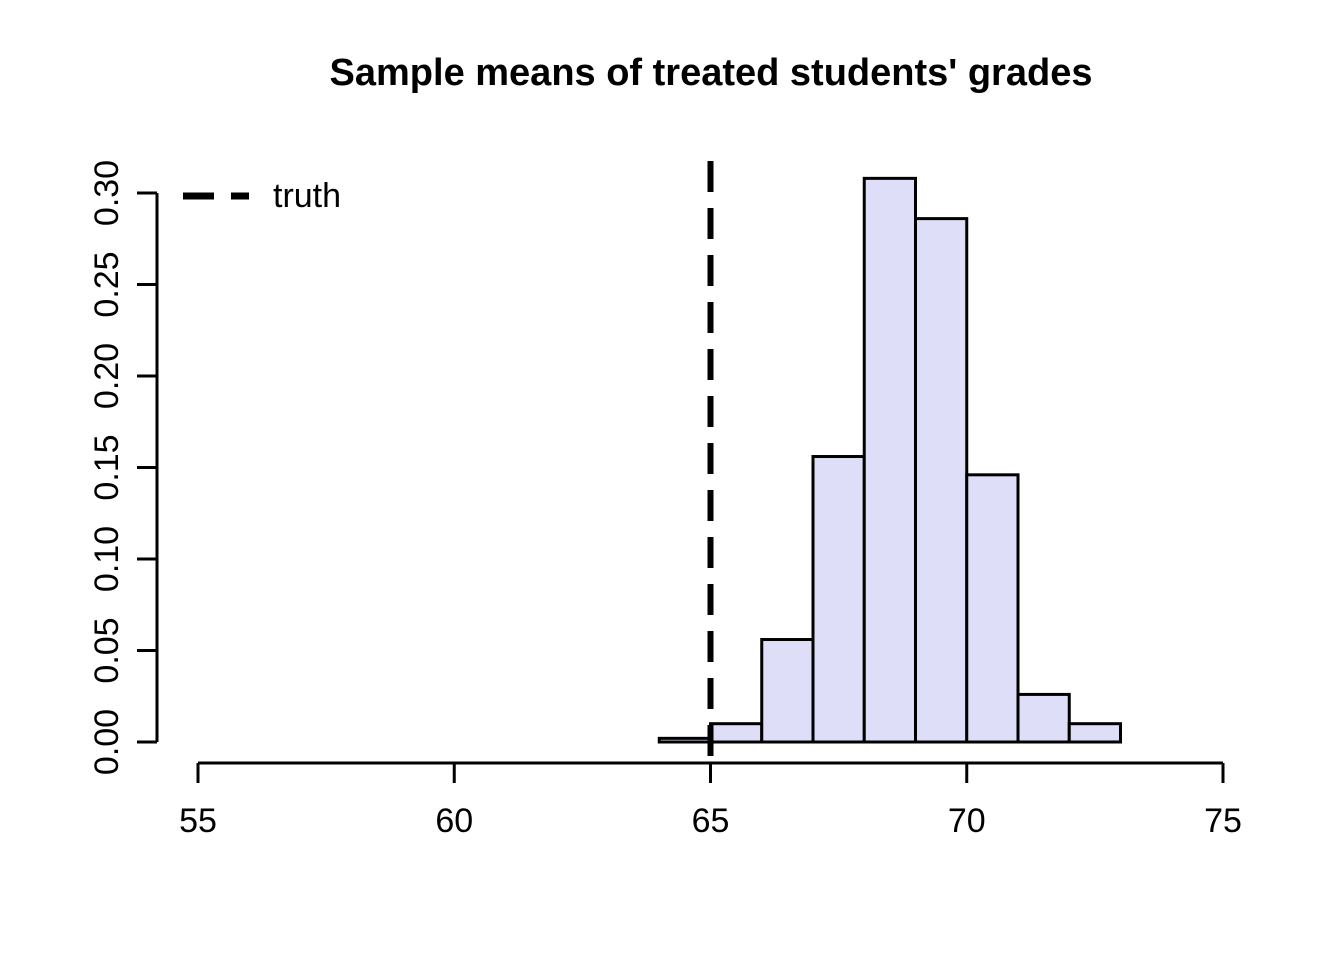 The image size is (1344, 960). Describe the element at coordinates (262, 196) in the screenshot. I see `legend: truth` at that location.